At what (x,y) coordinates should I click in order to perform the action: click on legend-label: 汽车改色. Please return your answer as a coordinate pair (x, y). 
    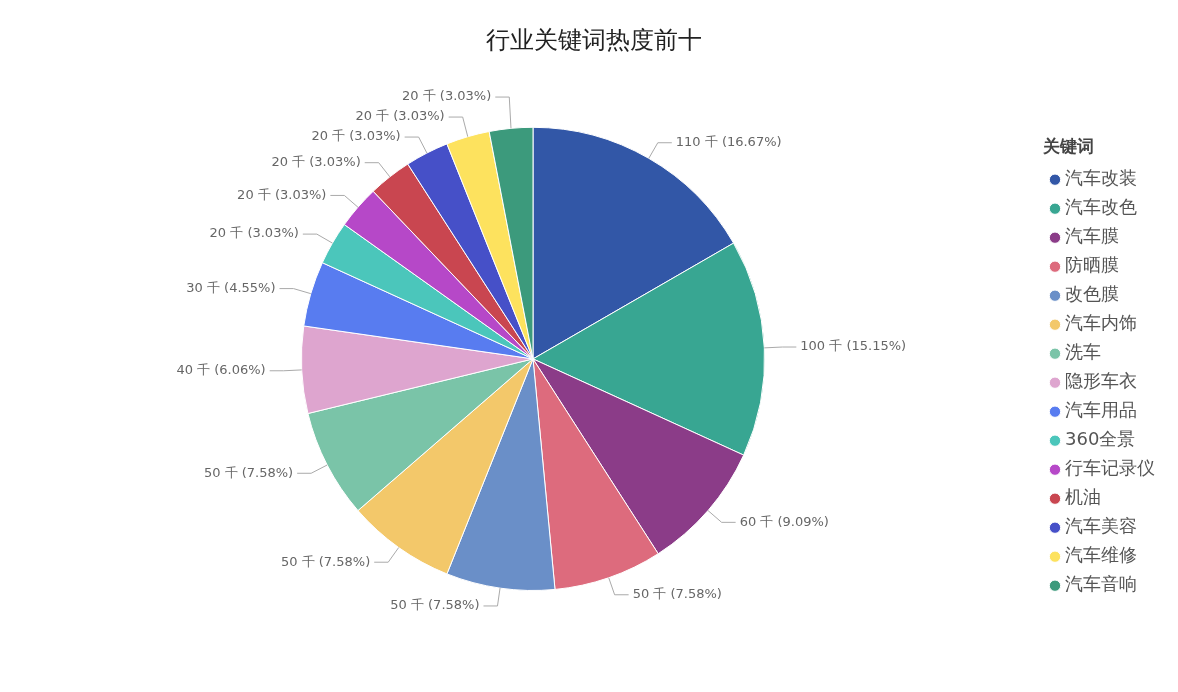
    Looking at the image, I should click on (1101, 207).